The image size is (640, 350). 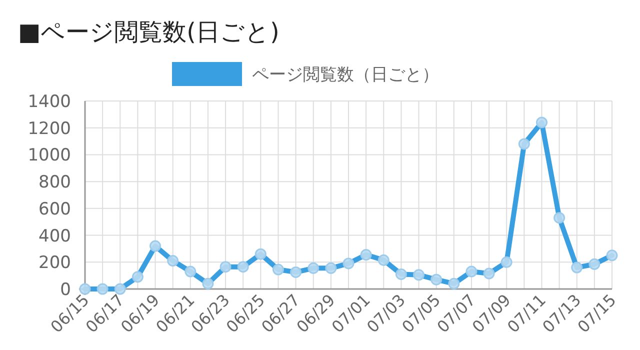 What do you see at coordinates (54, 209) in the screenshot?
I see `y-tick-label: 600` at bounding box center [54, 209].